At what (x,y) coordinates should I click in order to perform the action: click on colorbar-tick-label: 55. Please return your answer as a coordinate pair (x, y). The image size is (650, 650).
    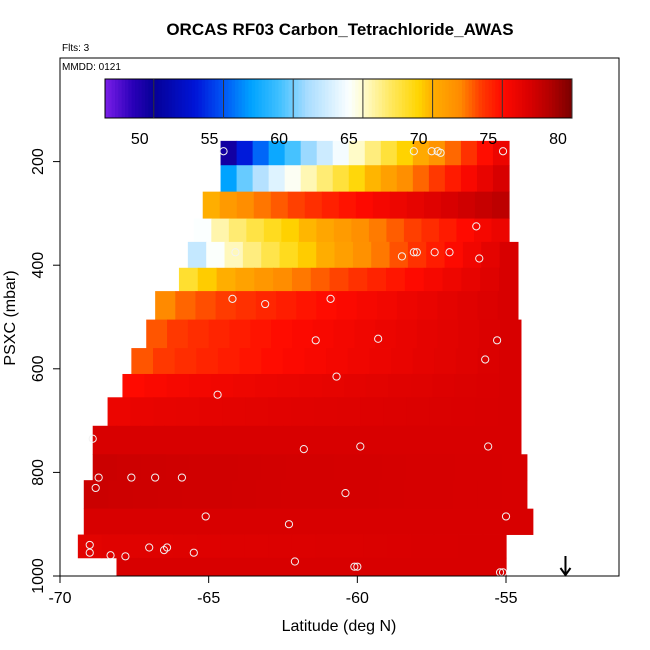
    Looking at the image, I should click on (210, 139).